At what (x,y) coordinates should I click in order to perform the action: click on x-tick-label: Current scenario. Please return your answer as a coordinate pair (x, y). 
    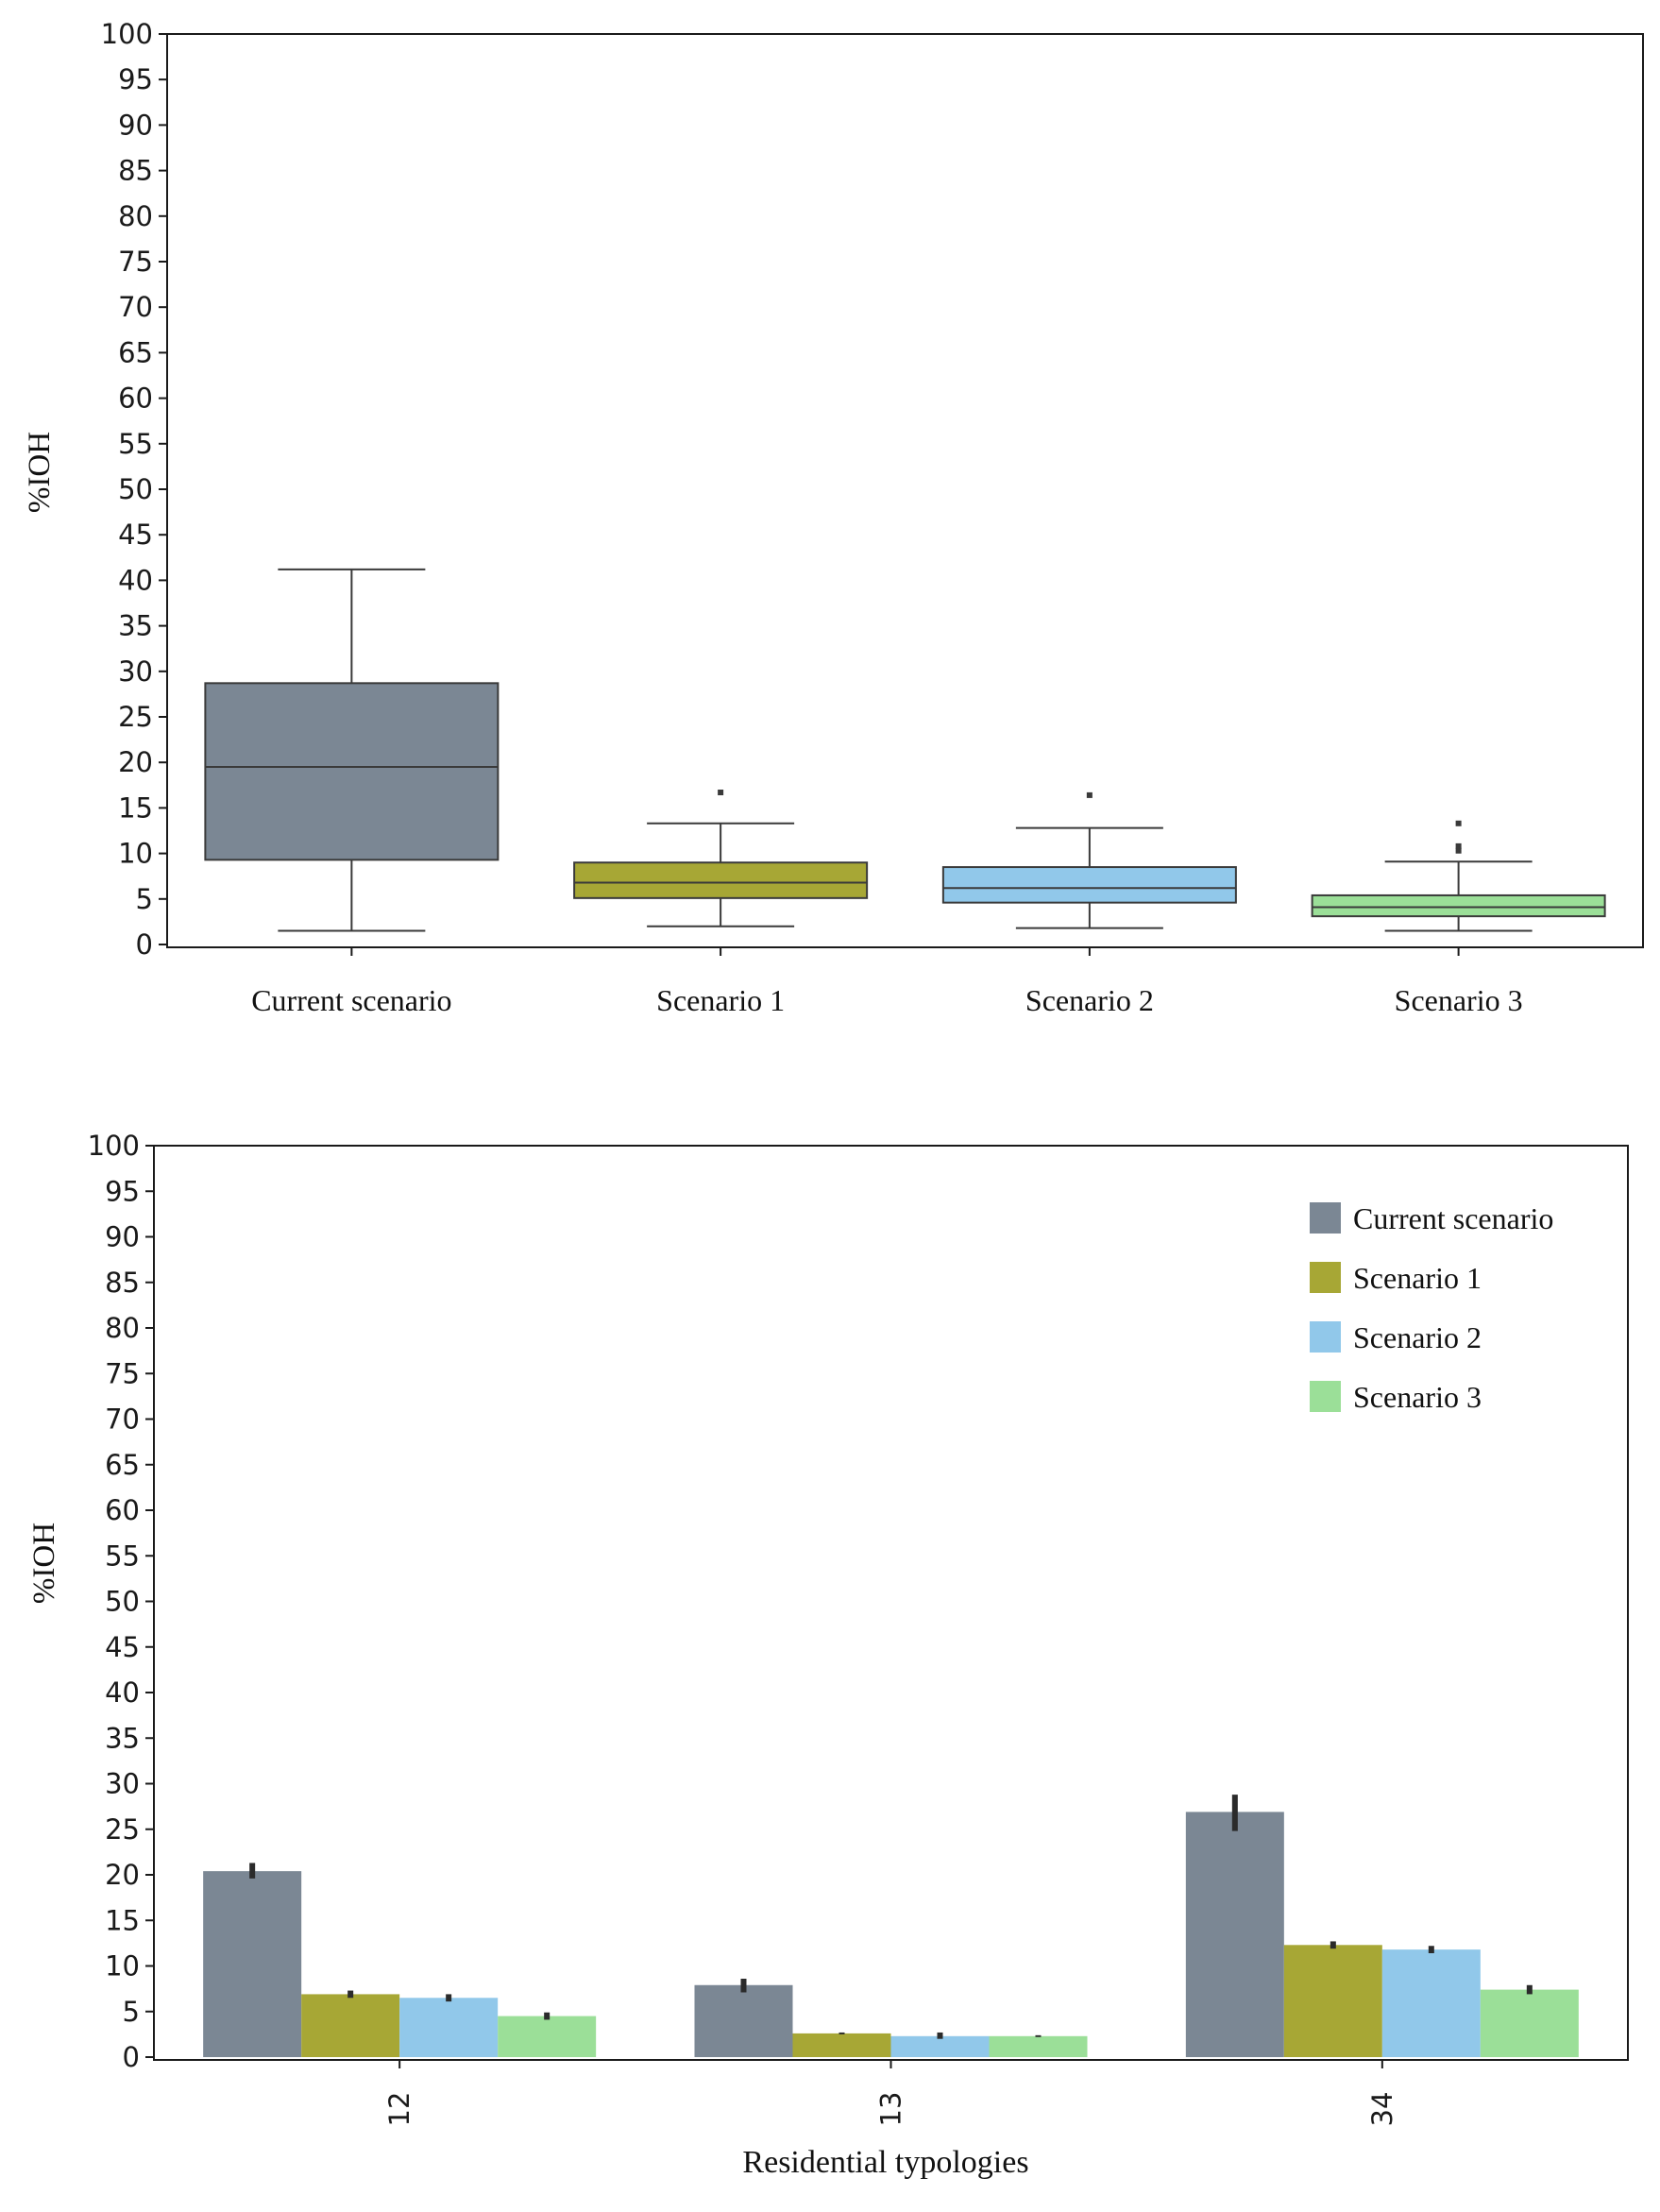
    Looking at the image, I should click on (351, 1000).